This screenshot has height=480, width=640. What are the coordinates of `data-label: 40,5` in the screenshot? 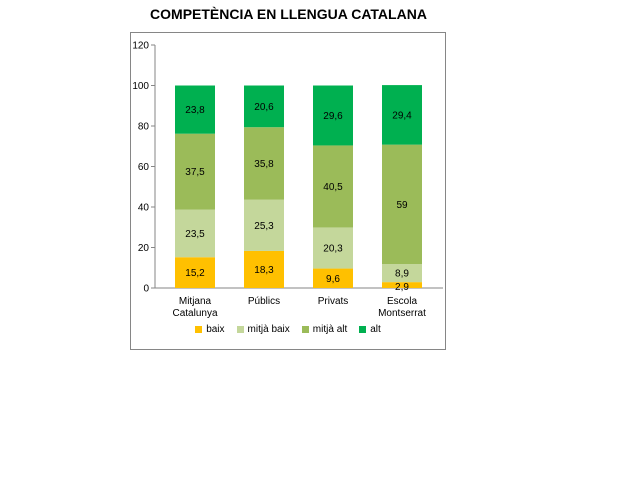 It's located at (333, 187).